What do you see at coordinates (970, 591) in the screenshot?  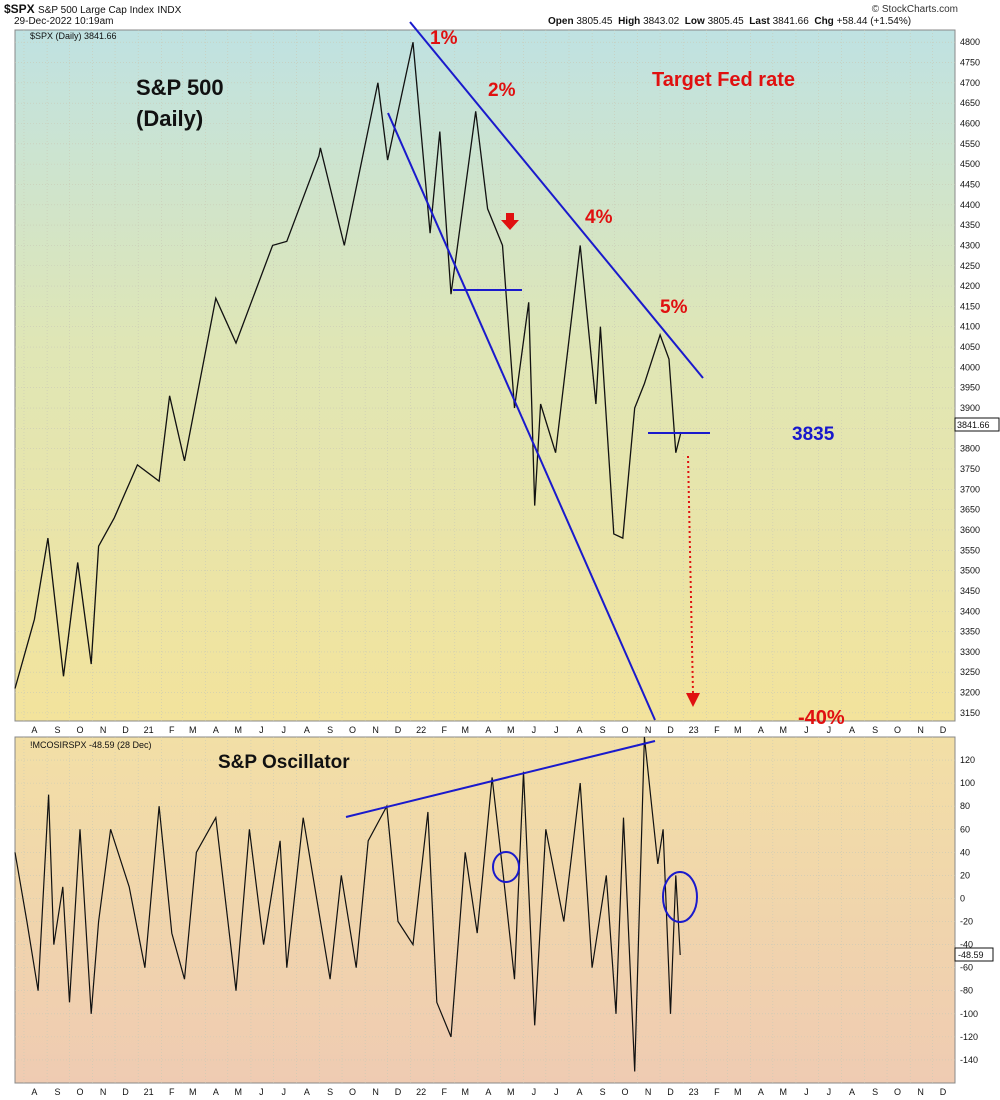 I see `price-y-tick-label: 3450` at bounding box center [970, 591].